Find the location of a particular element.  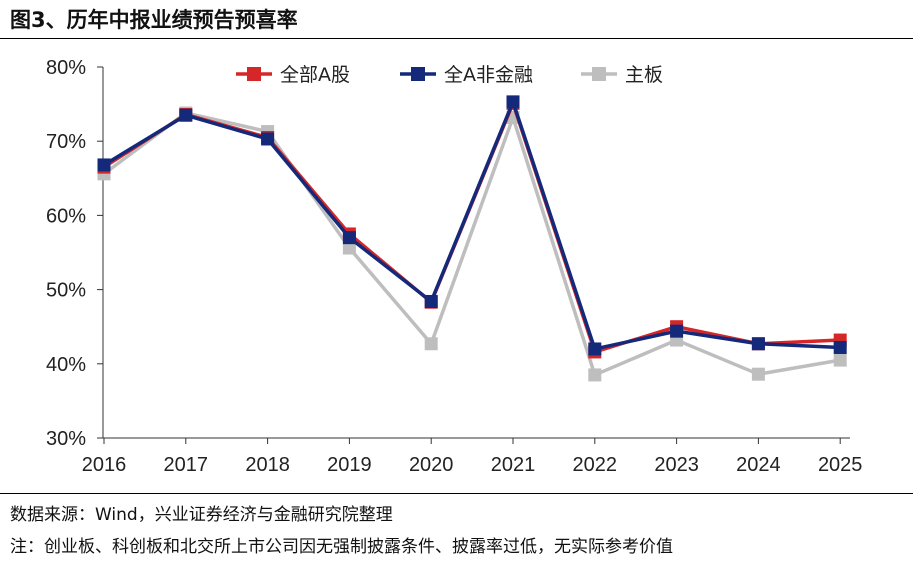

footnote: 注：创业板、科创板和北交所上市公司因无强制披露条件、披露率过低，无实际参考价值 is located at coordinates (341, 547).